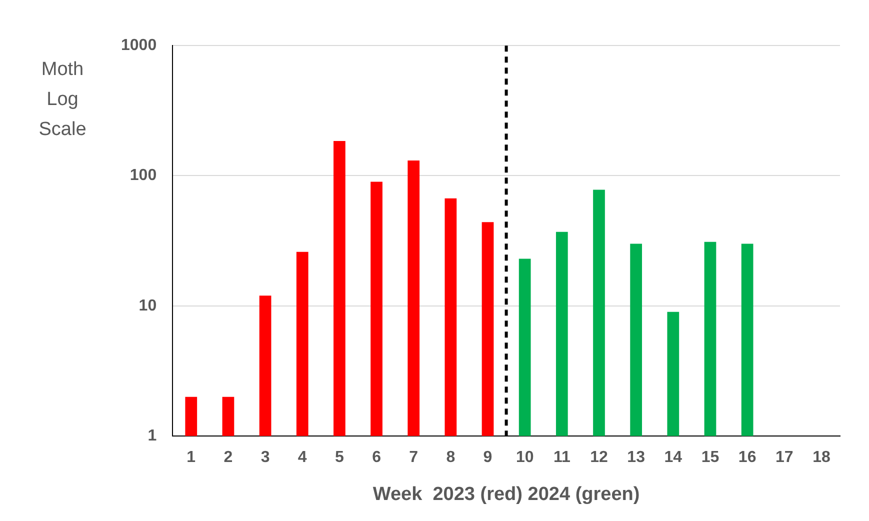 Image resolution: width=869 pixels, height=521 pixels. What do you see at coordinates (784, 457) in the screenshot?
I see `x-tick-label: 17` at bounding box center [784, 457].